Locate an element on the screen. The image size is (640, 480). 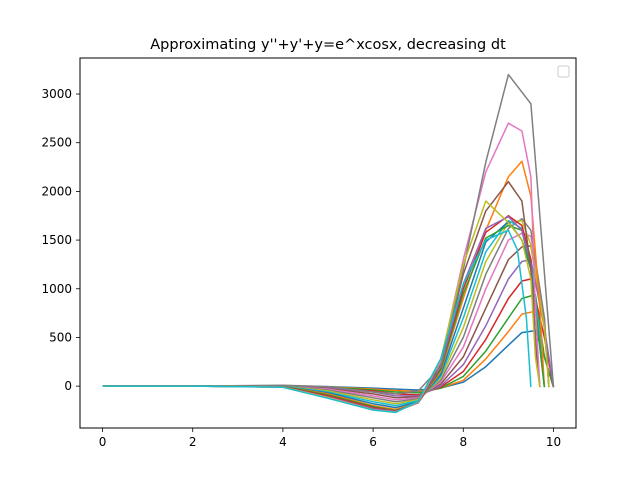
y-tick-label: 2000 is located at coordinates (56, 191).